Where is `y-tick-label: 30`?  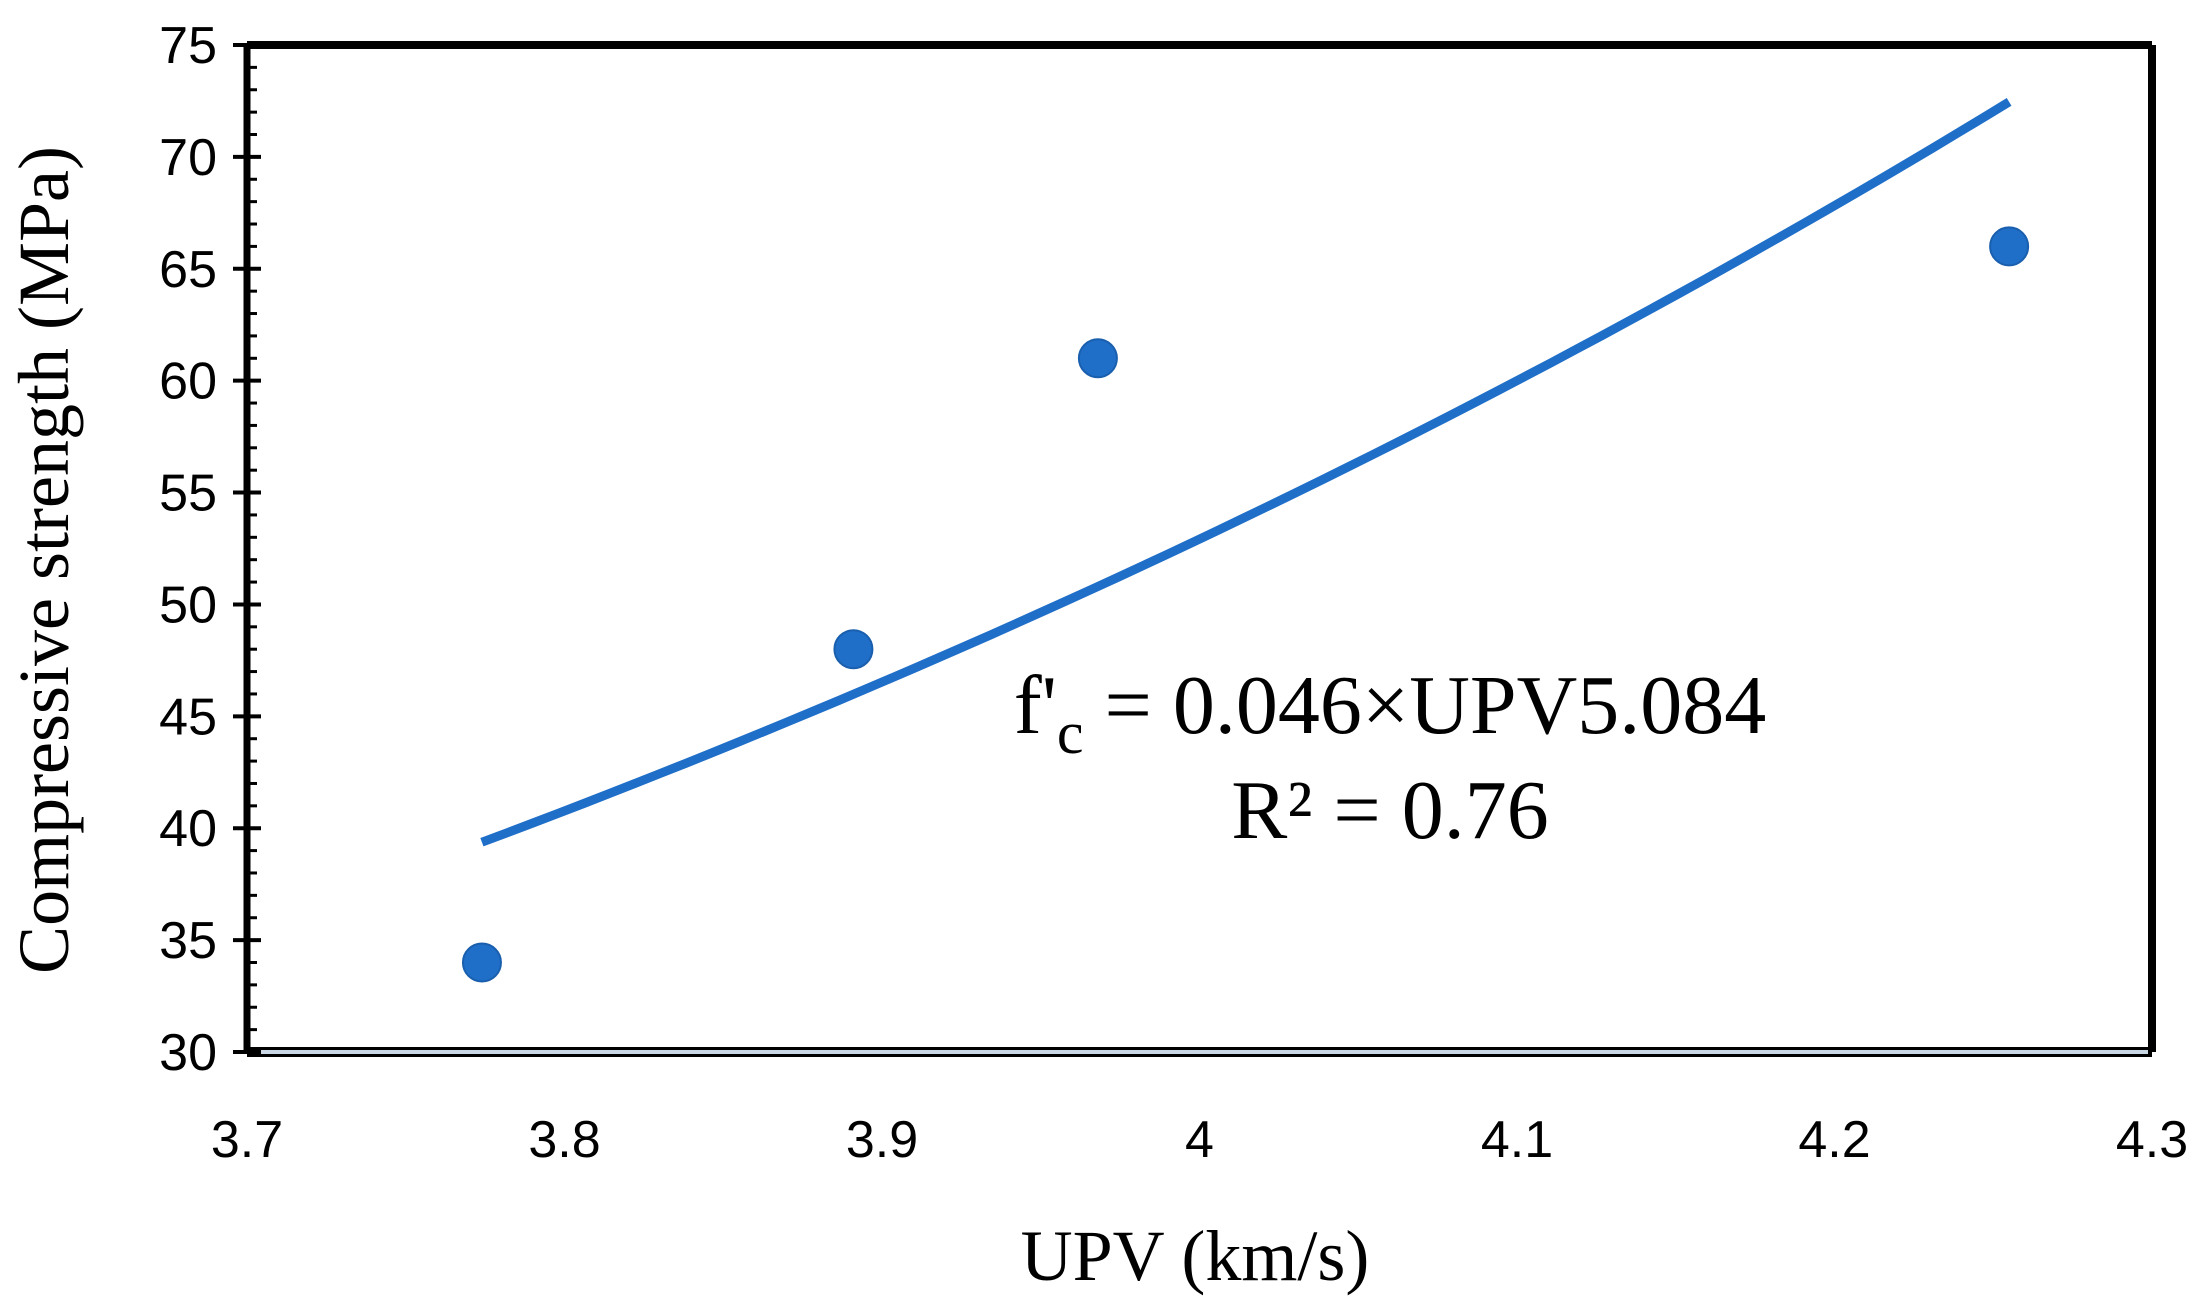
y-tick-label: 30 is located at coordinates (188, 1053).